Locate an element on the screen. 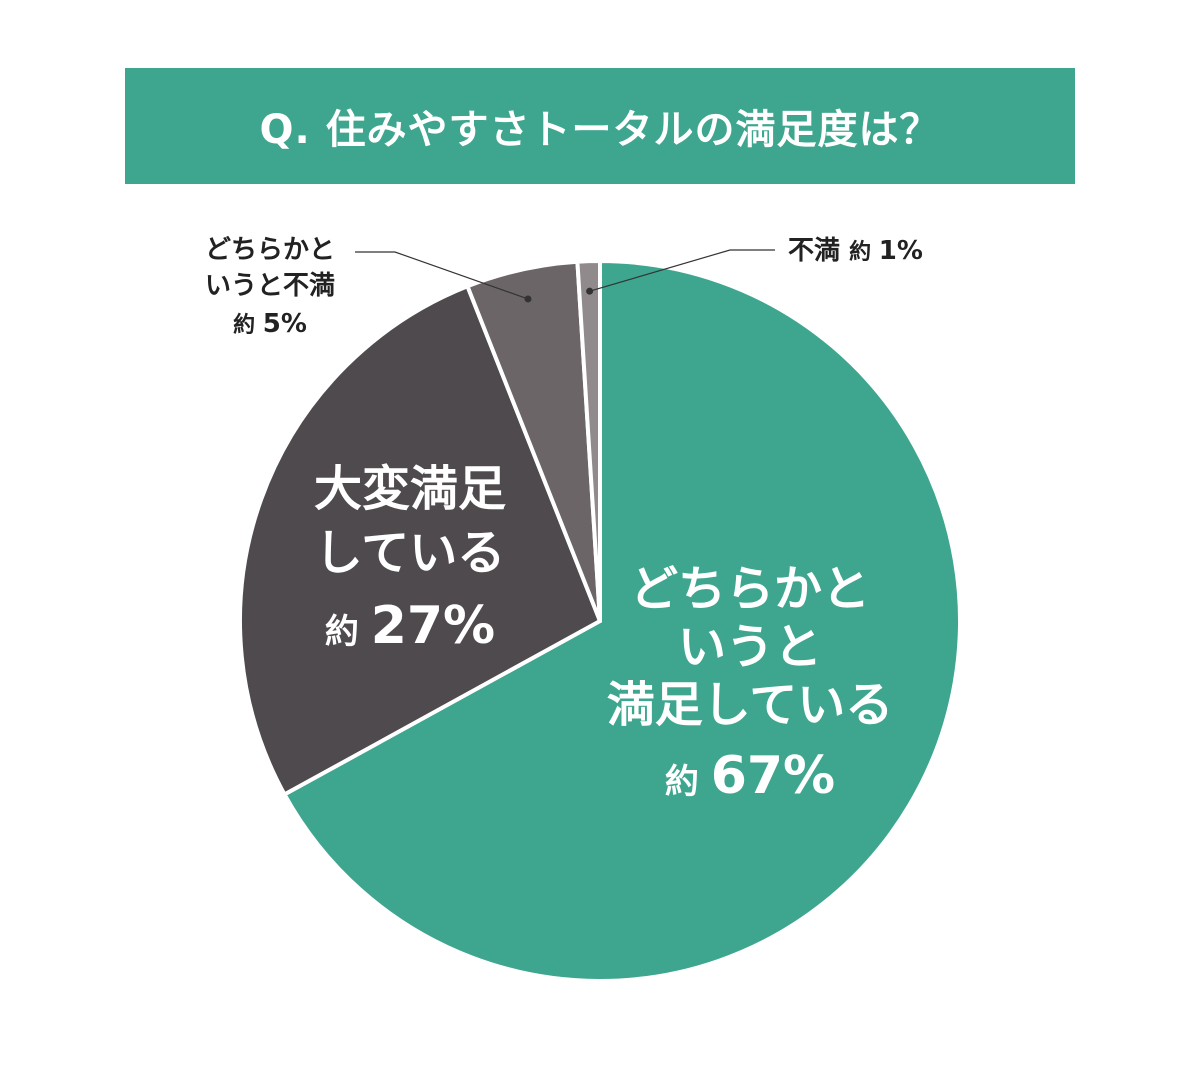 The width and height of the screenshot is (1200, 1080). slice-label-0-line-0: どちらかと is located at coordinates (750, 589).